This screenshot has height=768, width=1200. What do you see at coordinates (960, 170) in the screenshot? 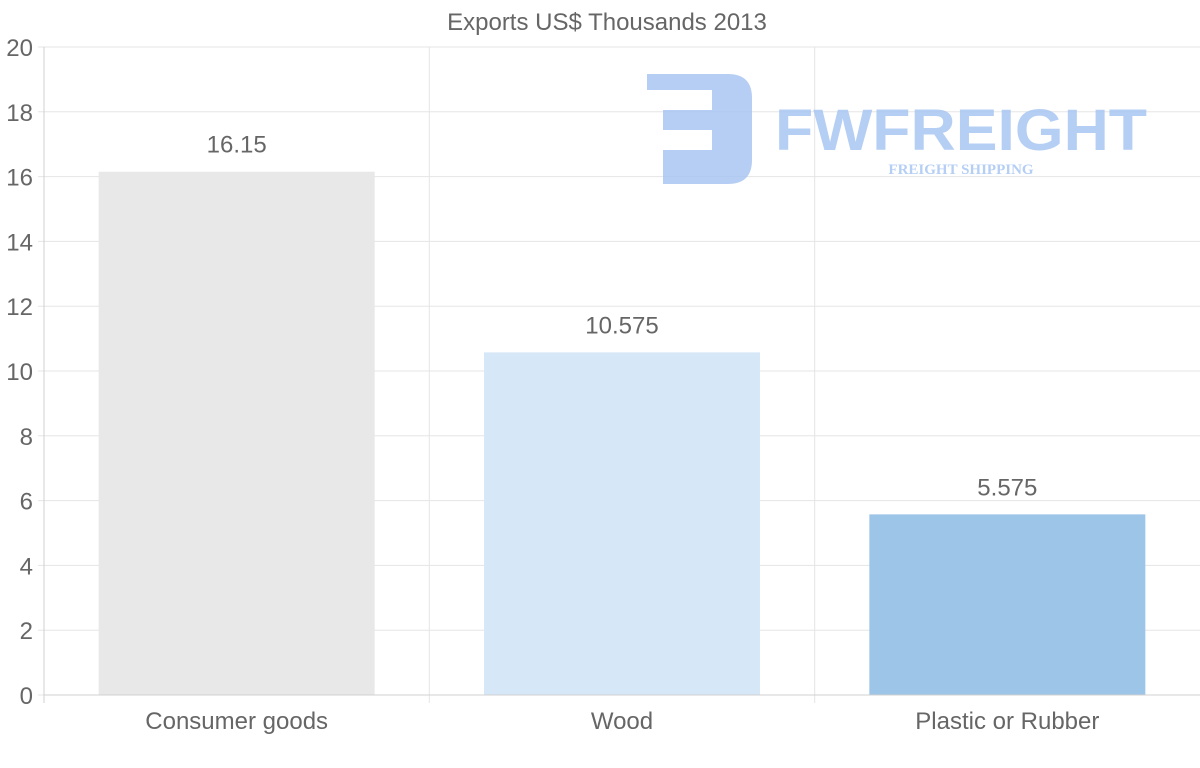
I see `watermark-tagline: FREIGHT SHIPPING` at bounding box center [960, 170].